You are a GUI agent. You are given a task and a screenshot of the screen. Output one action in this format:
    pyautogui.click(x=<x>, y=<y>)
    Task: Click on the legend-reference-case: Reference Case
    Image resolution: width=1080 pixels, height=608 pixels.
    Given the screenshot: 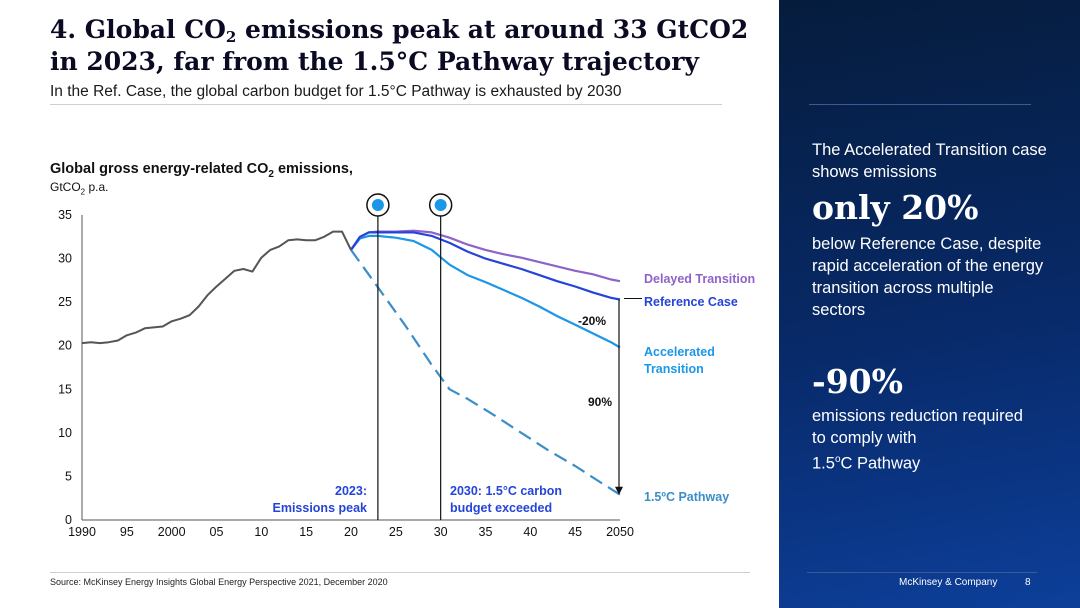 What is the action you would take?
    pyautogui.click(x=691, y=302)
    